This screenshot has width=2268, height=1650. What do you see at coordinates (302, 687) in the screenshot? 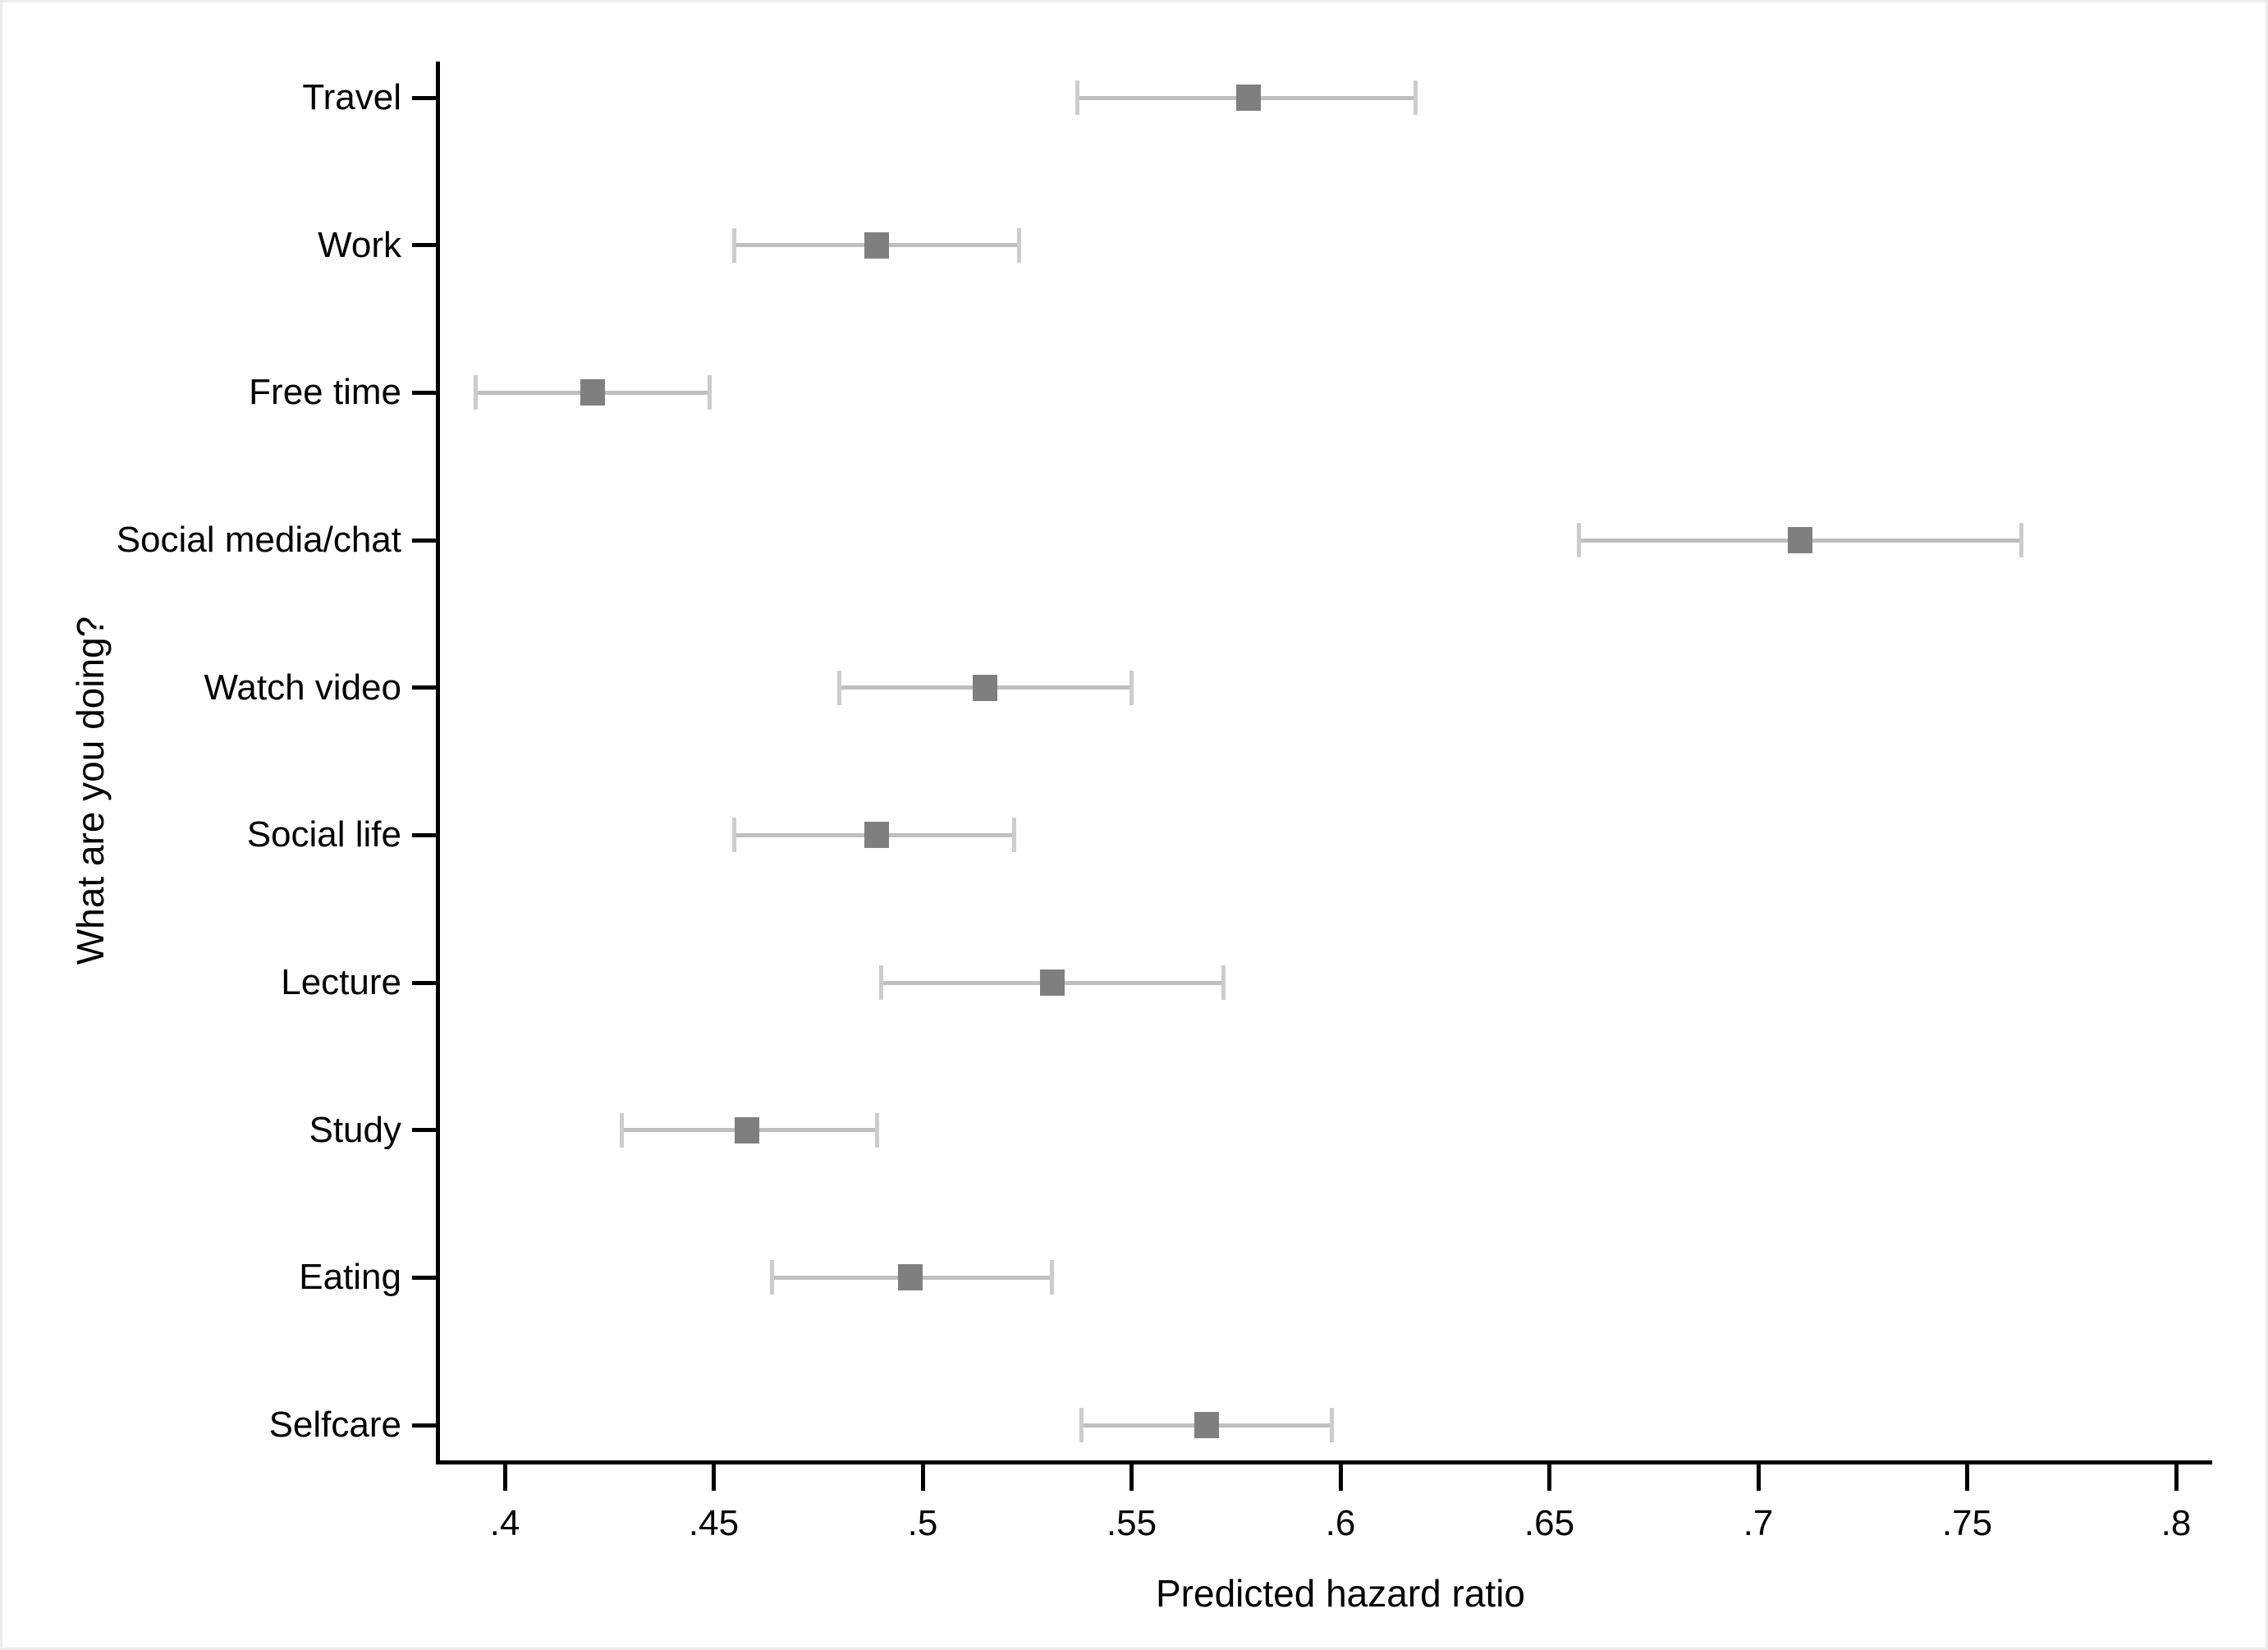
I see `category-label: Watch video` at bounding box center [302, 687].